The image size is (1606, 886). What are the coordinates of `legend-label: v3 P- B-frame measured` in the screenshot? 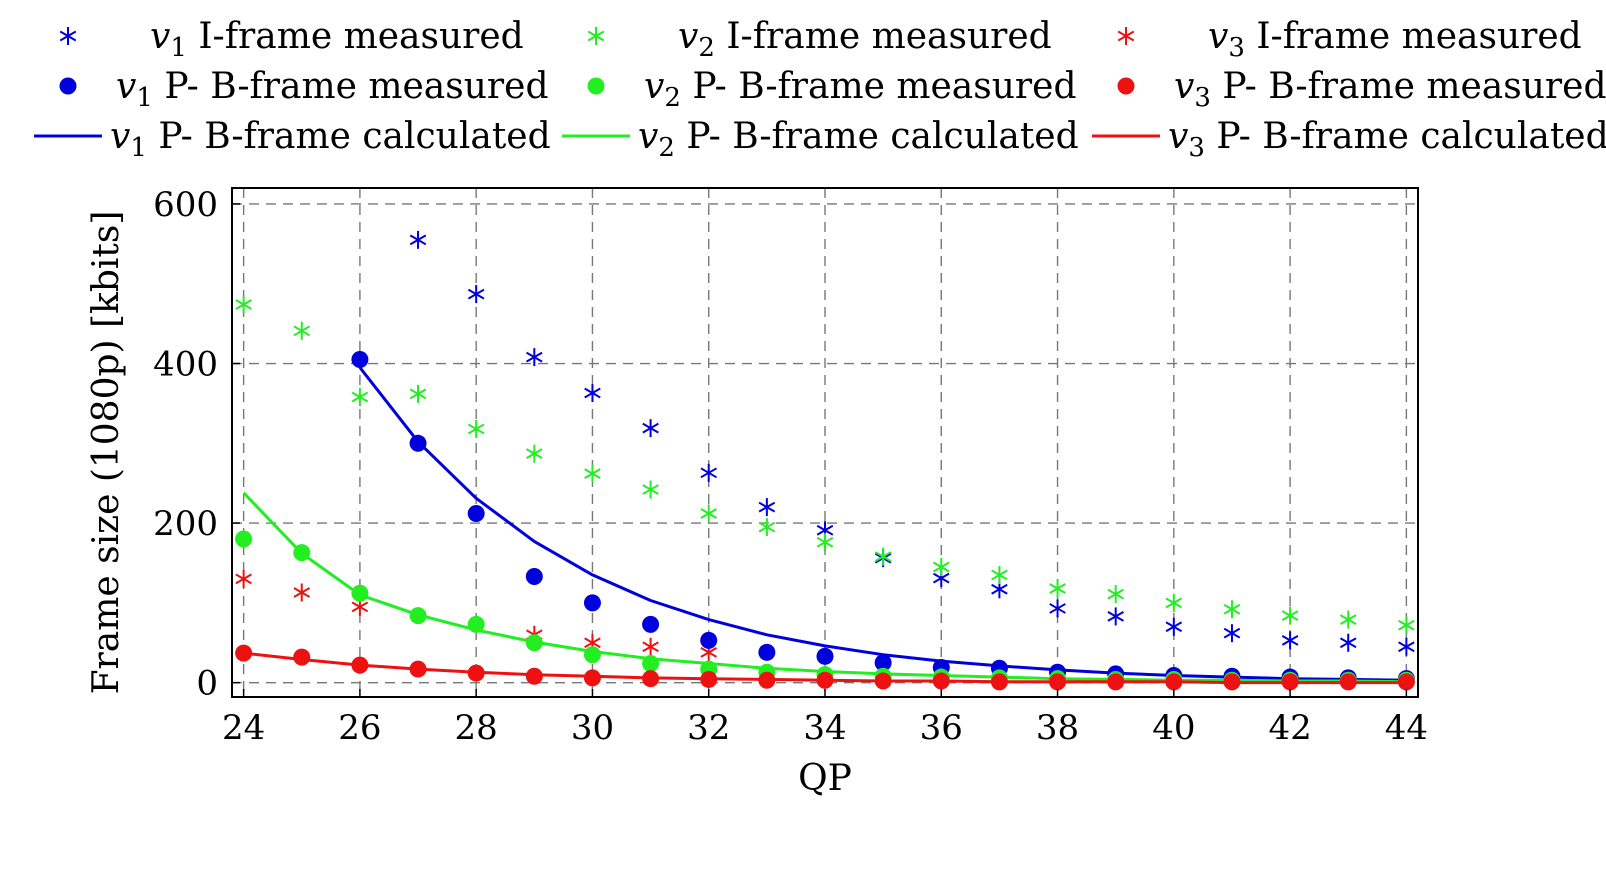 It's located at (1390, 89).